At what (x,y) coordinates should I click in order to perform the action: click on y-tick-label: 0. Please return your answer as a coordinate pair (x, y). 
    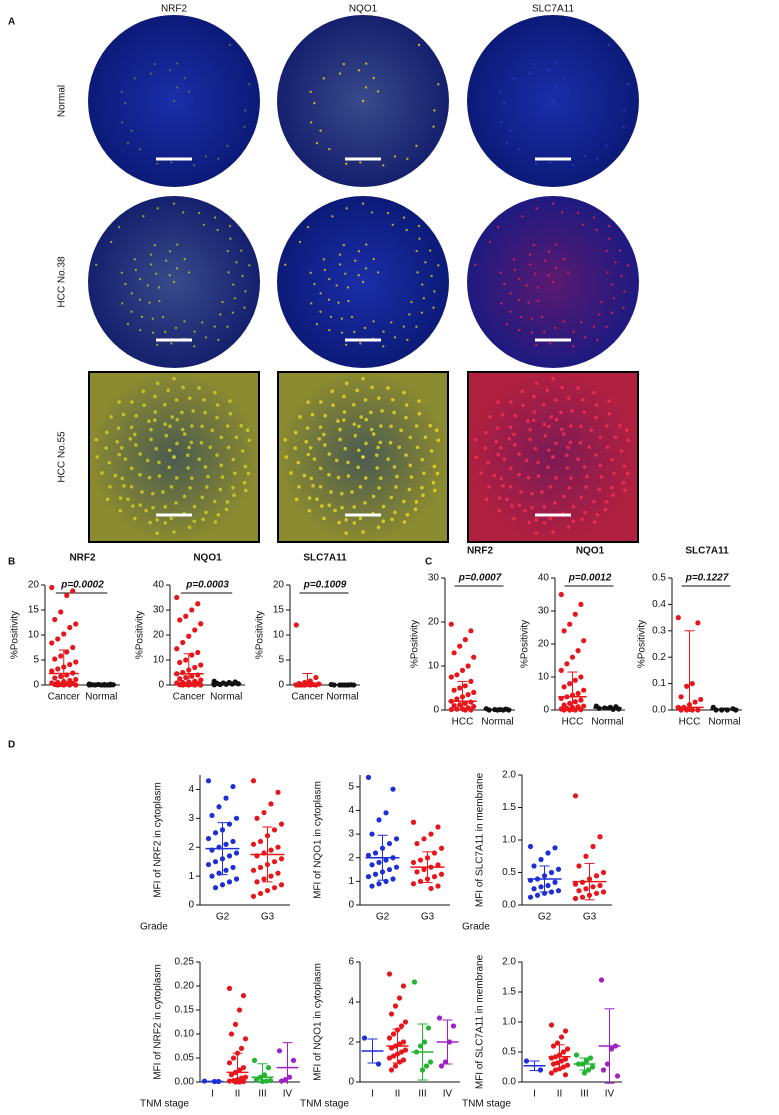
    Looking at the image, I should click on (436, 710).